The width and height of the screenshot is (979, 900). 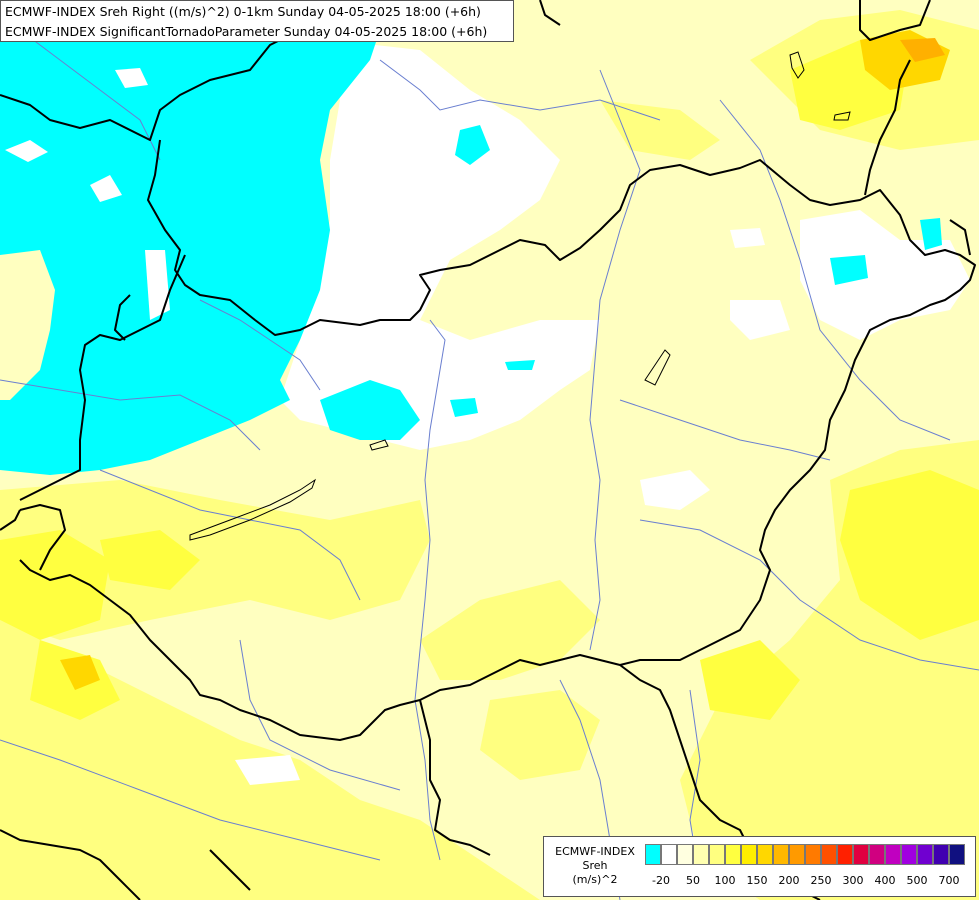 What do you see at coordinates (595, 879) in the screenshot?
I see `legend-title-line-3: (m/s)^2` at bounding box center [595, 879].